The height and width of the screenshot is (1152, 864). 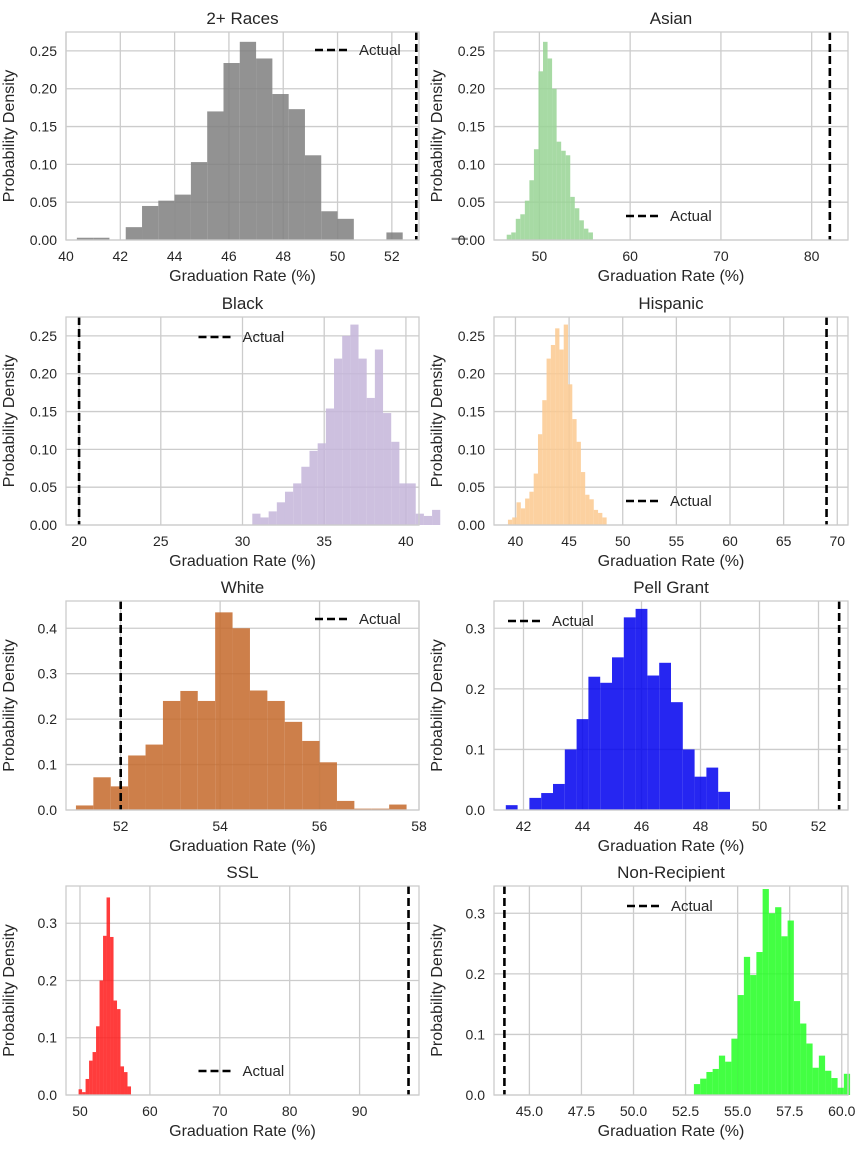 I want to click on x-tick-label: 44, so click(x=175, y=256).